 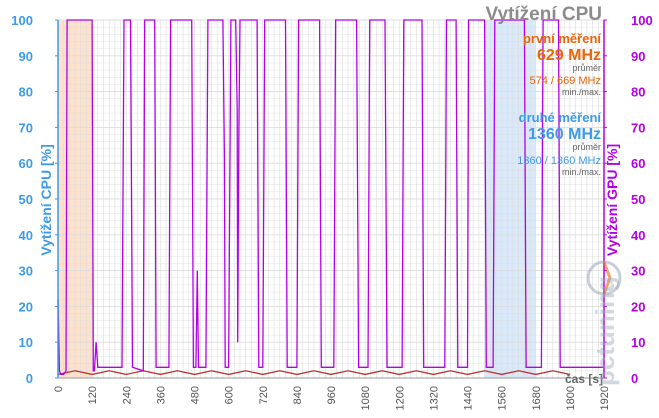 What do you see at coordinates (26, 163) in the screenshot?
I see `y-tick-label: 60` at bounding box center [26, 163].